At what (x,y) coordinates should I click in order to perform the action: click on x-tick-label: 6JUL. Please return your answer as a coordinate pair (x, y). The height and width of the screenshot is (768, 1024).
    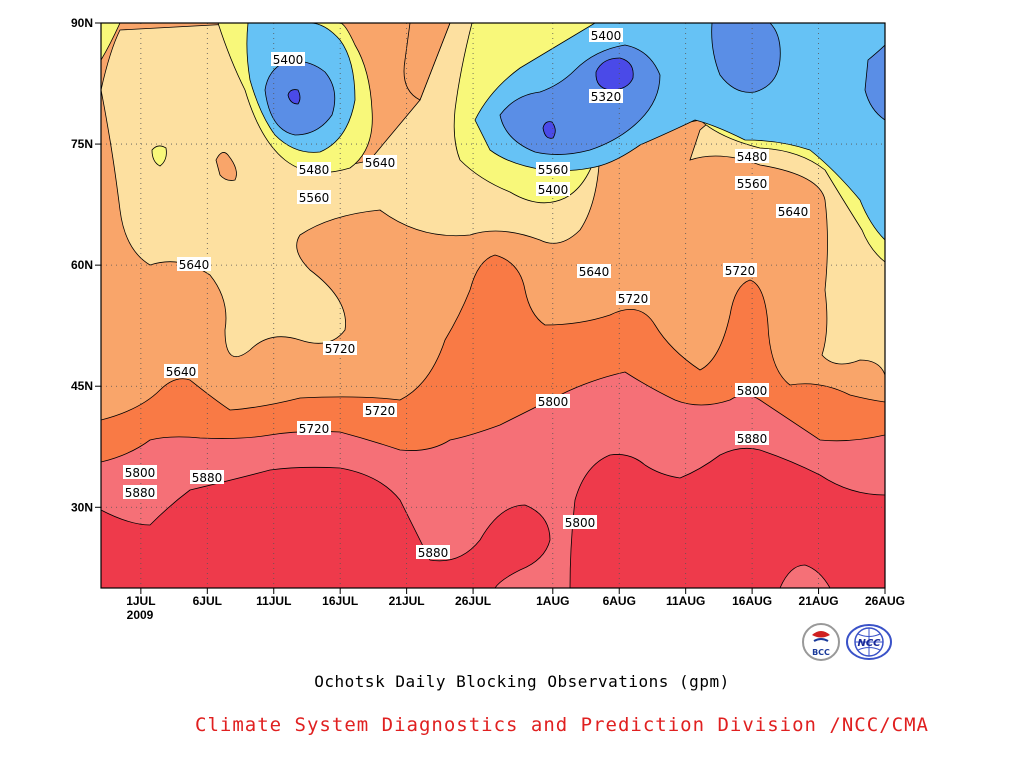
    Looking at the image, I should click on (207, 601).